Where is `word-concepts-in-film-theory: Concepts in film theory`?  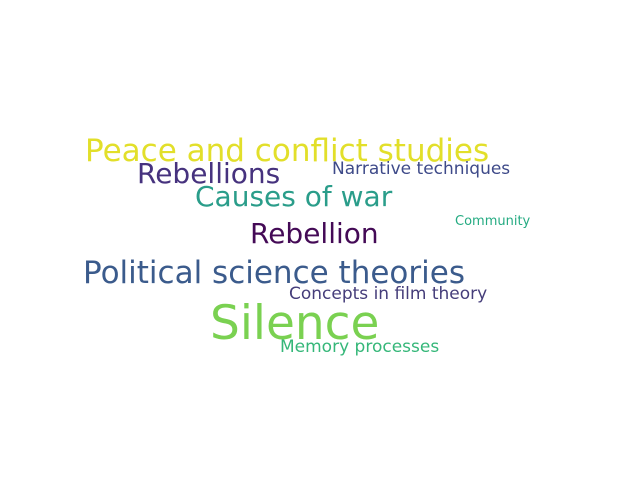 word-concepts-in-film-theory: Concepts in film theory is located at coordinates (388, 294).